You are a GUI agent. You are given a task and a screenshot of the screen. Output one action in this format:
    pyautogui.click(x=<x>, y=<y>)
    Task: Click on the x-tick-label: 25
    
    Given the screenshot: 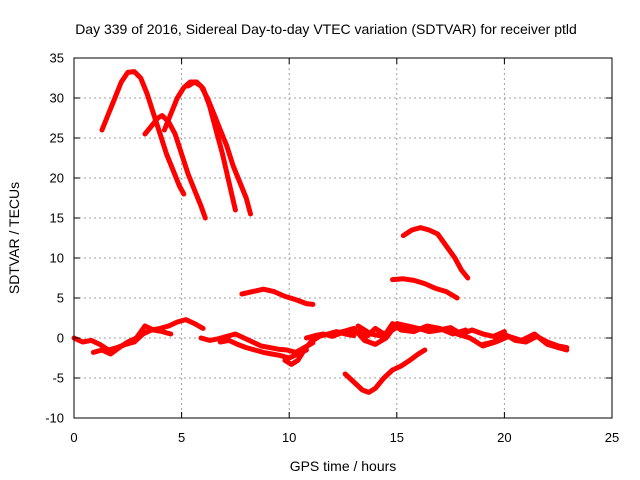 What is the action you would take?
    pyautogui.click(x=612, y=437)
    